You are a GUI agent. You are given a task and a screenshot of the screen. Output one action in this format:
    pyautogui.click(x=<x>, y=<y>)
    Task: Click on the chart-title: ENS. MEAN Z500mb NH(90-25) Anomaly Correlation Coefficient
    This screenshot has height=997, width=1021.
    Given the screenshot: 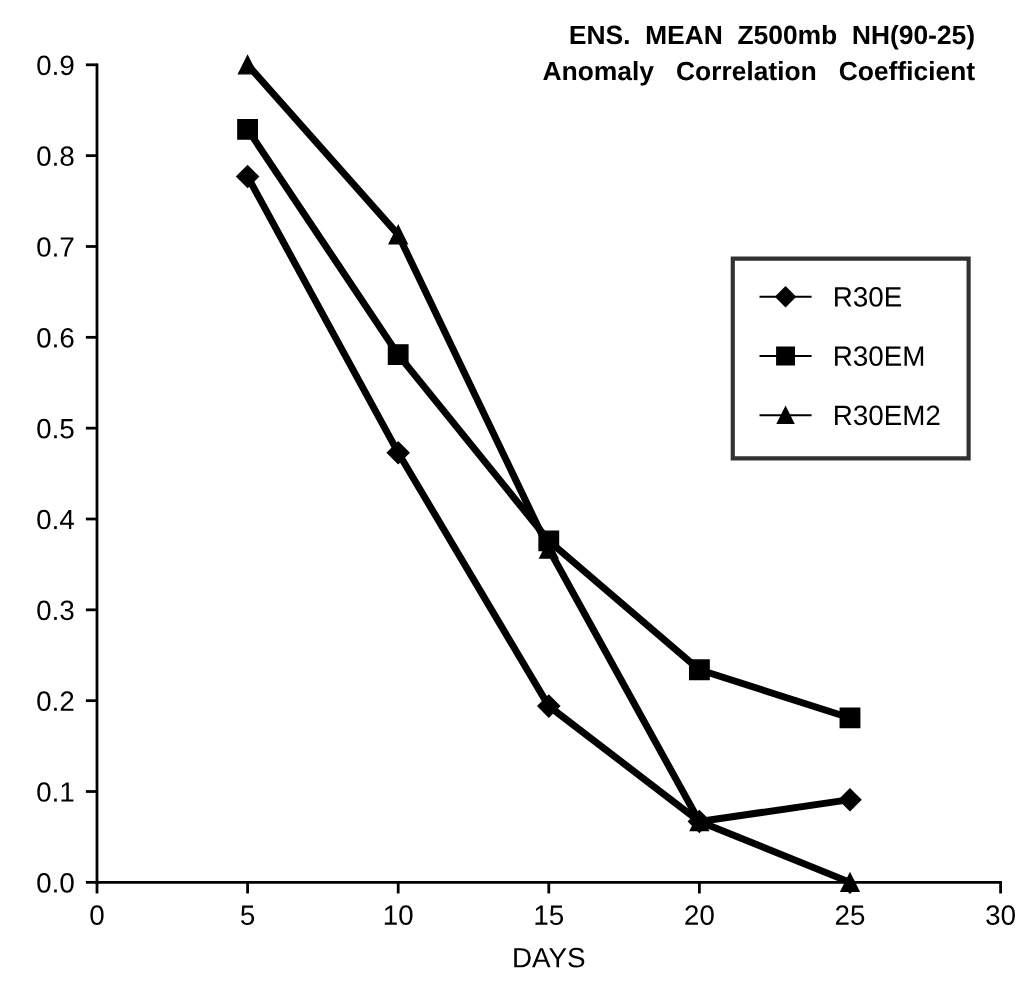 What is the action you would take?
    pyautogui.click(x=759, y=55)
    